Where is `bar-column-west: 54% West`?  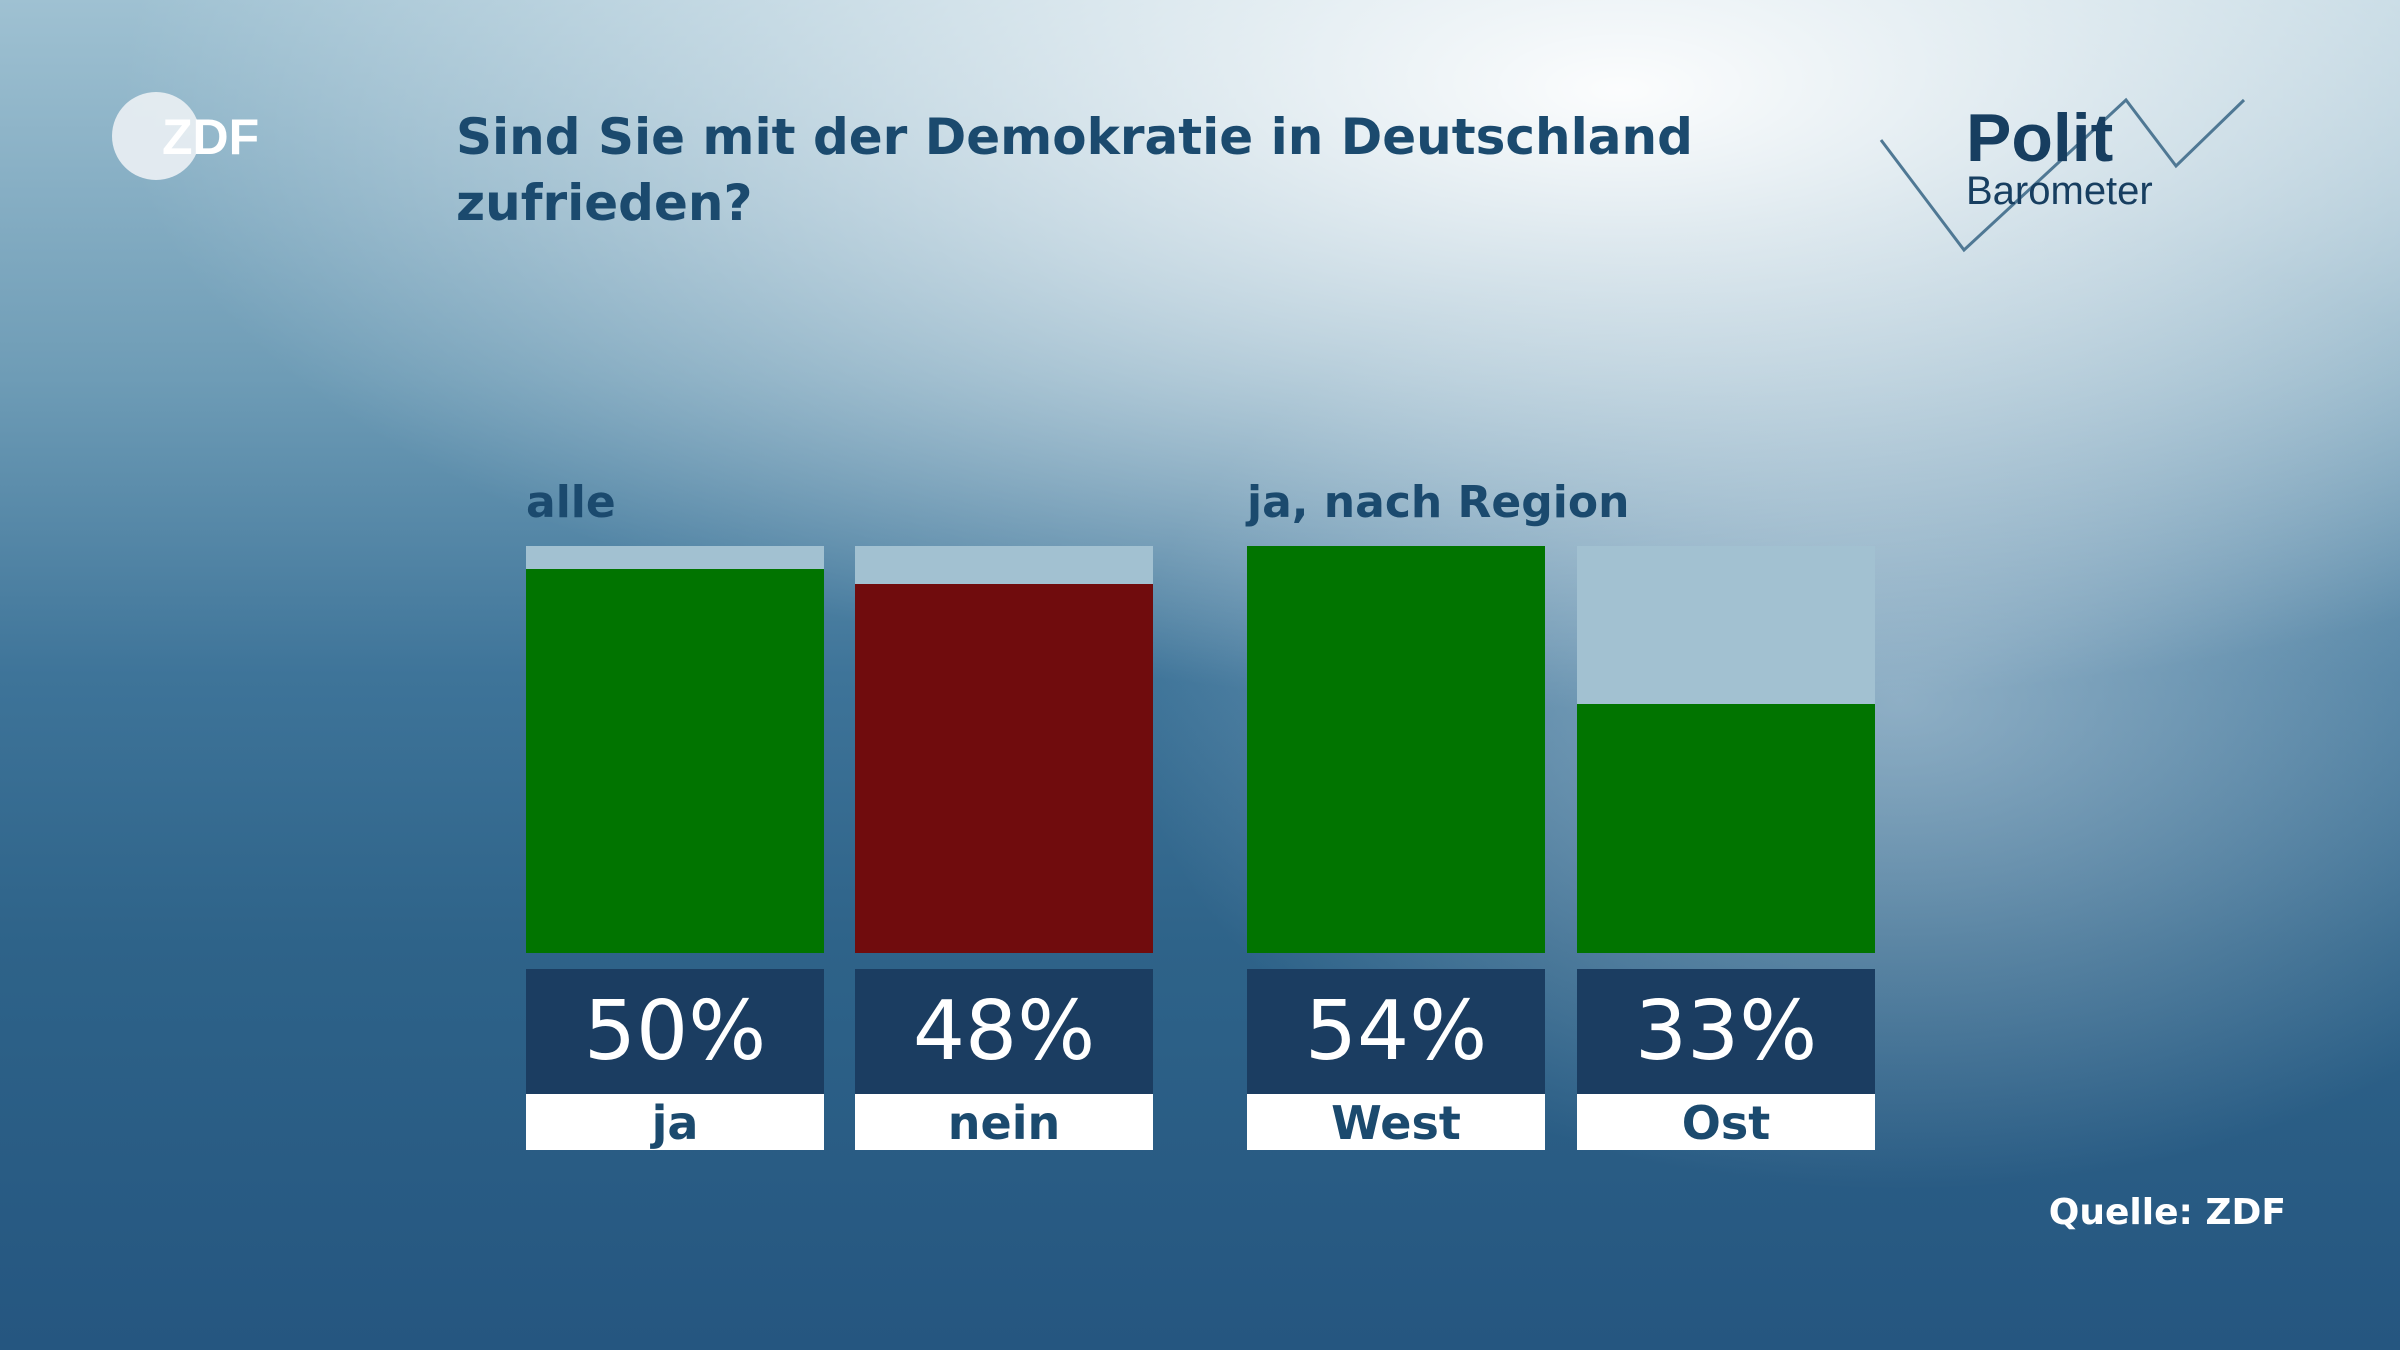
bar-column-west: 54% West is located at coordinates (1396, 848).